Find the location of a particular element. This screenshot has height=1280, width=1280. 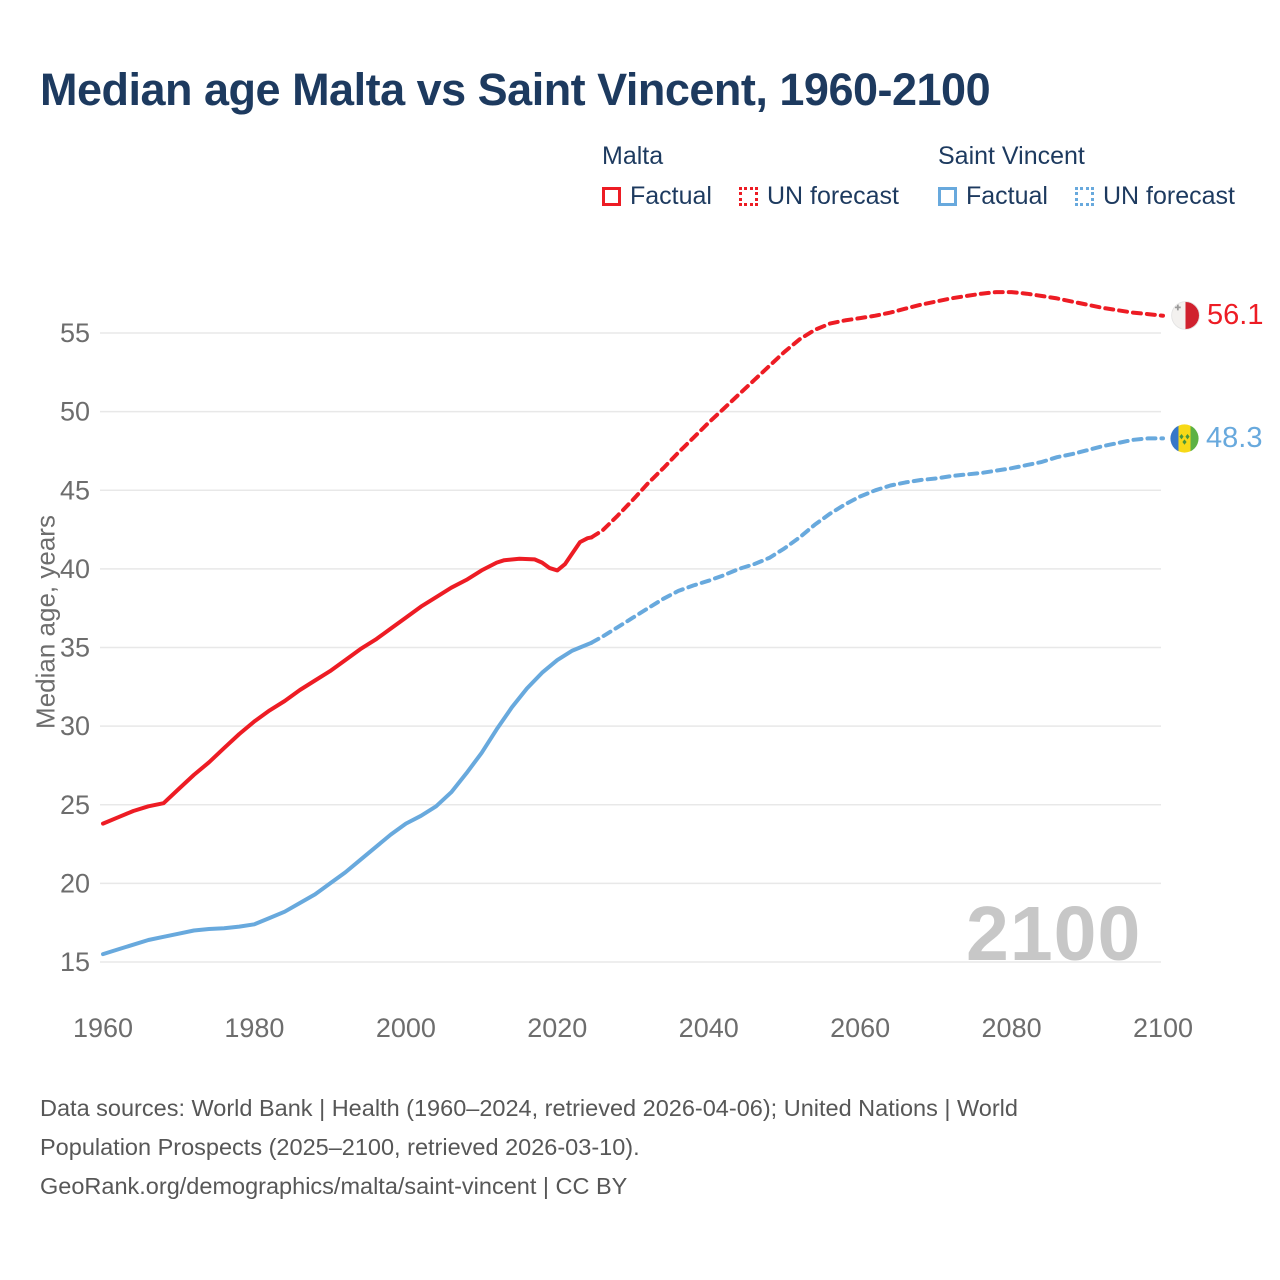

legend-label-malta-factual: Factual is located at coordinates (671, 196).